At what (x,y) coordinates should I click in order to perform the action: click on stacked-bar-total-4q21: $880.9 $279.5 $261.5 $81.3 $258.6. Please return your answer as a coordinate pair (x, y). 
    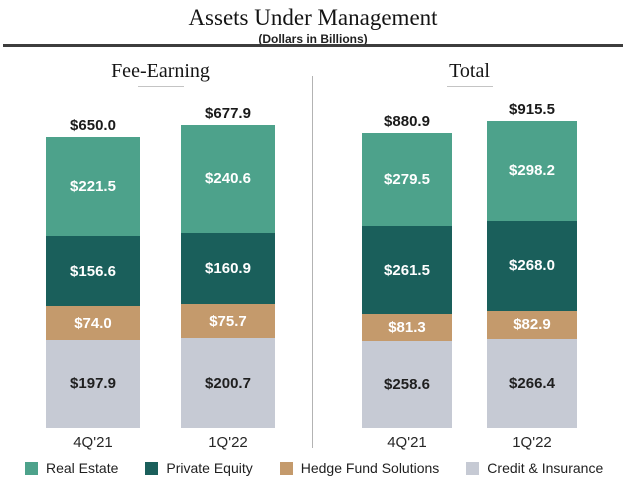
    Looking at the image, I should click on (407, 270).